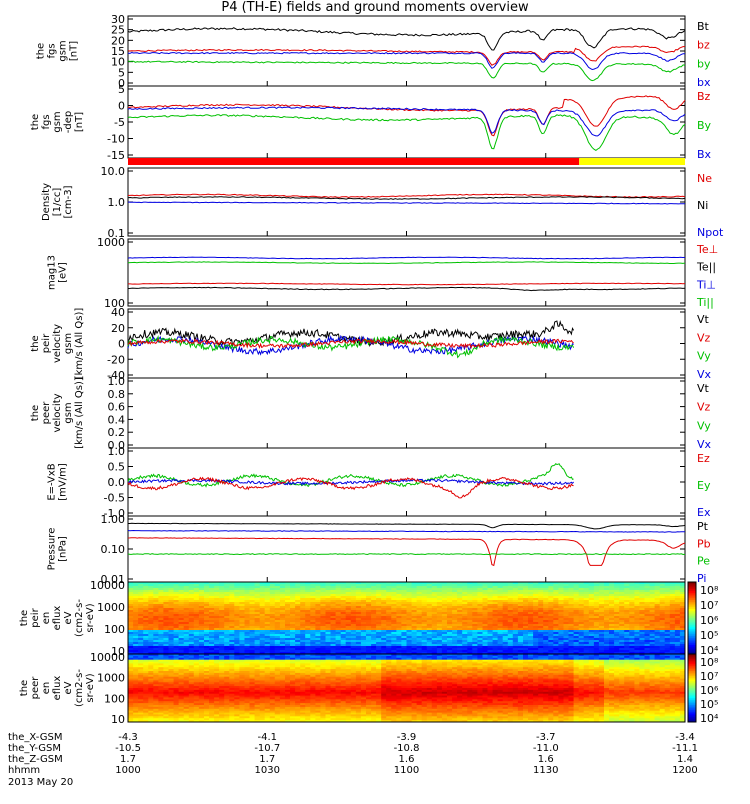 The image size is (750, 804). What do you see at coordinates (632, 161) in the screenshot?
I see `status-bar-yellow` at bounding box center [632, 161].